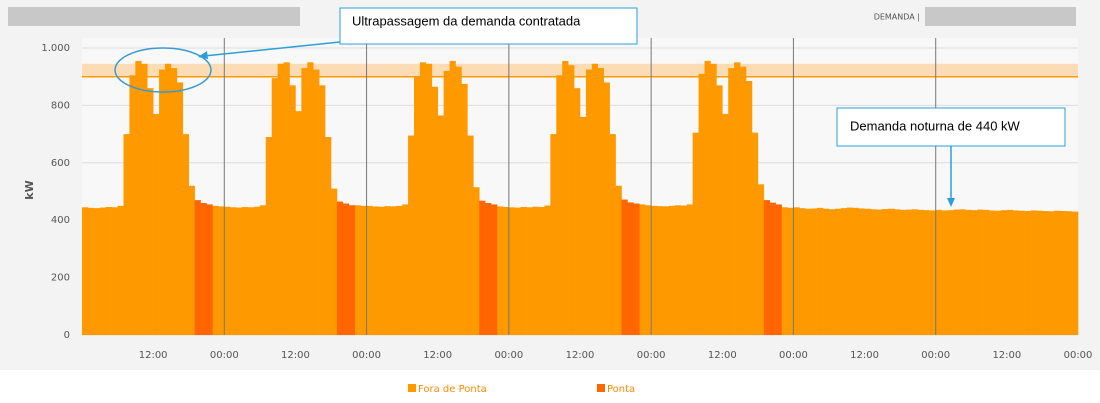  Describe the element at coordinates (452, 389) in the screenshot. I see `legend-label: Fora de Ponta` at that location.